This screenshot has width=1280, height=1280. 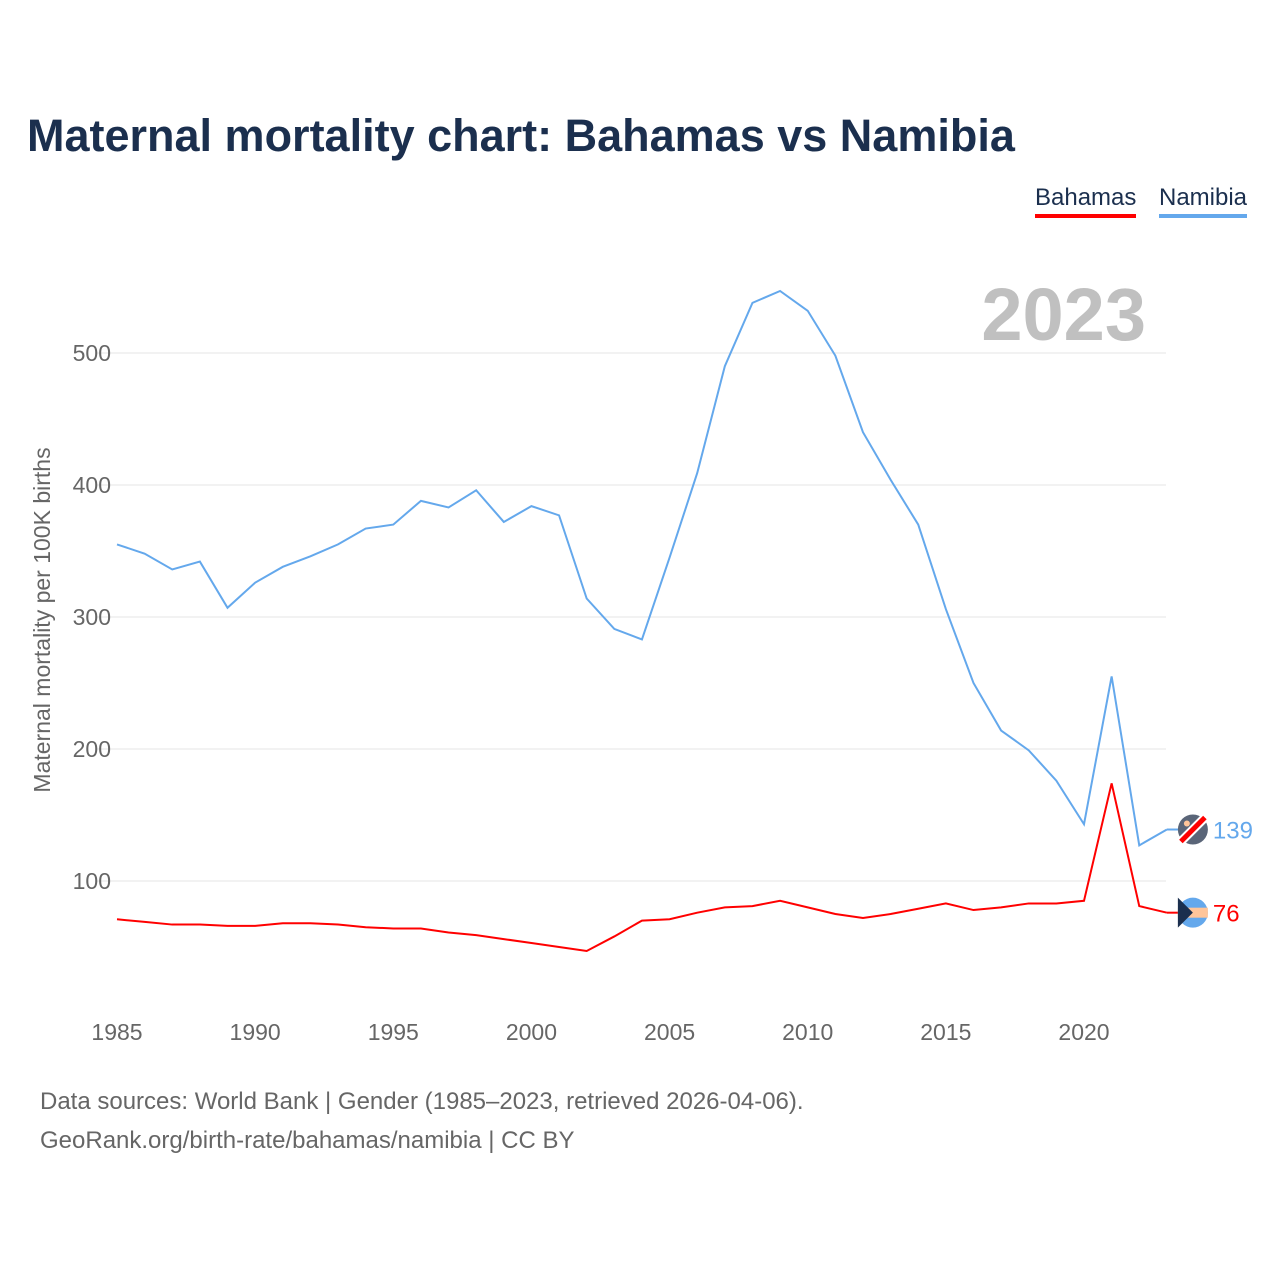 I want to click on x-tick-label: 2020, so click(x=1083, y=1032).